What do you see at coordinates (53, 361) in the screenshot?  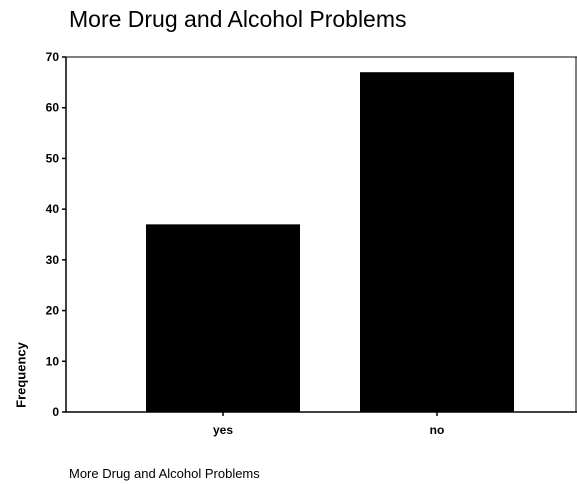 I see `y-tick-label: 10` at bounding box center [53, 361].